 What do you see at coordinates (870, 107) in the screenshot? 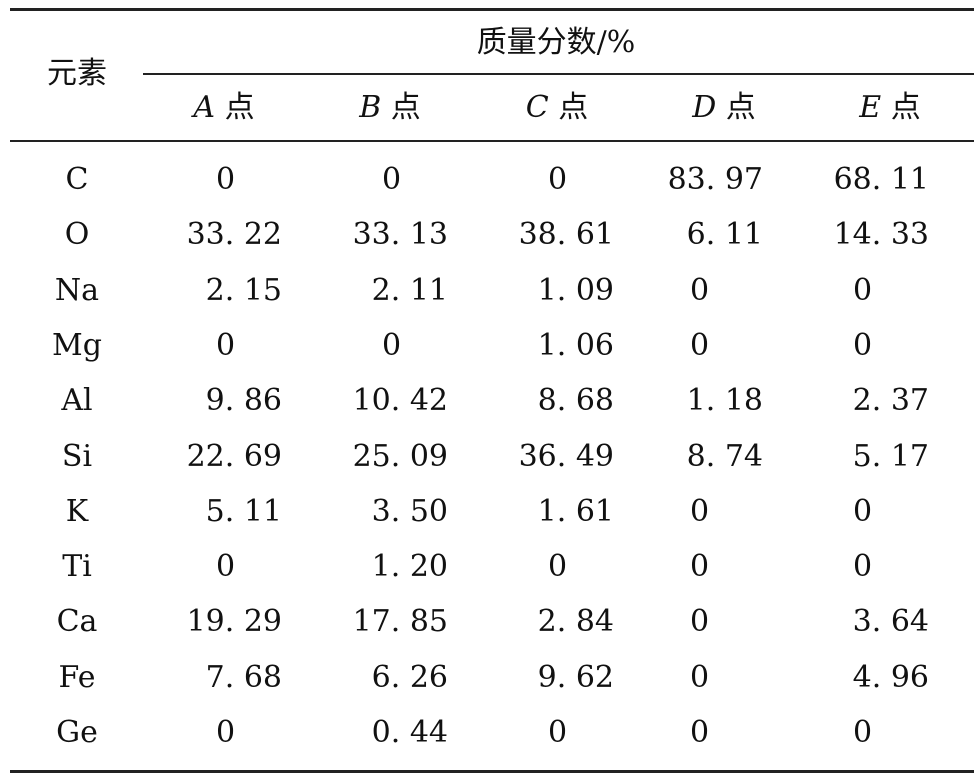
I see `column-header-letter: E` at bounding box center [870, 107].